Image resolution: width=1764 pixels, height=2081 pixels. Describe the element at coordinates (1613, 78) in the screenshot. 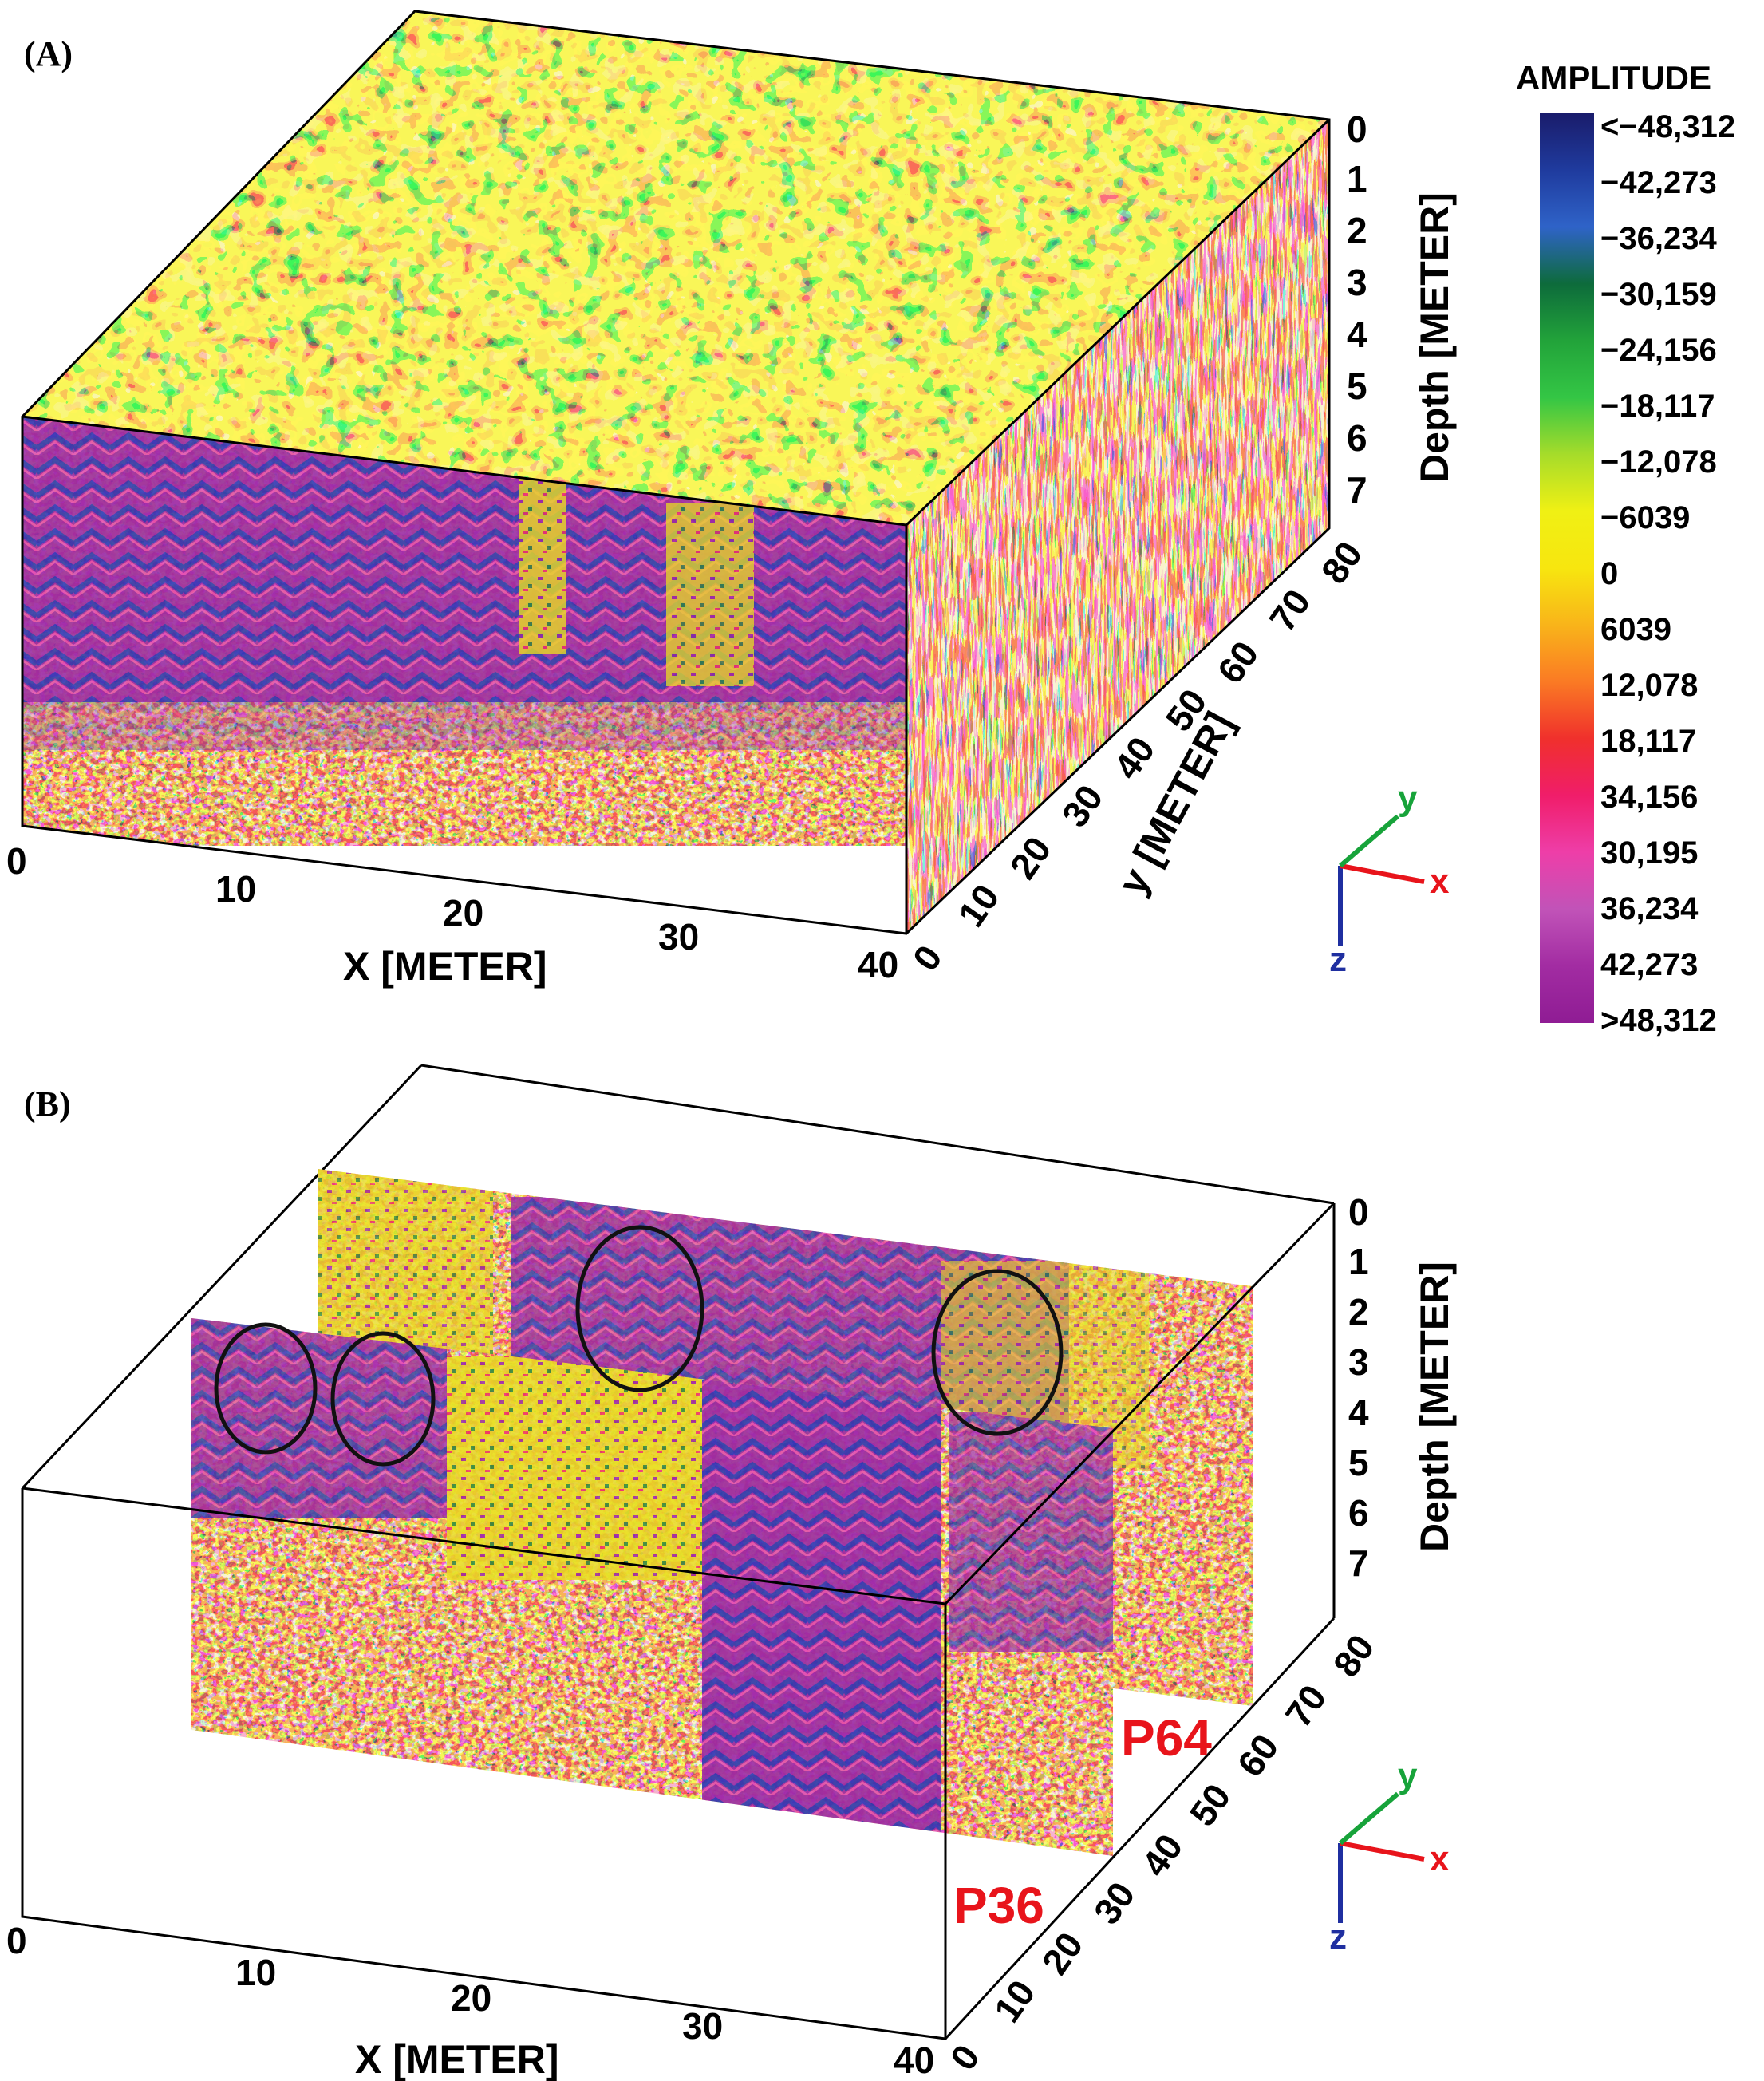

I see `colorbar-title: AMPLITUDE` at that location.